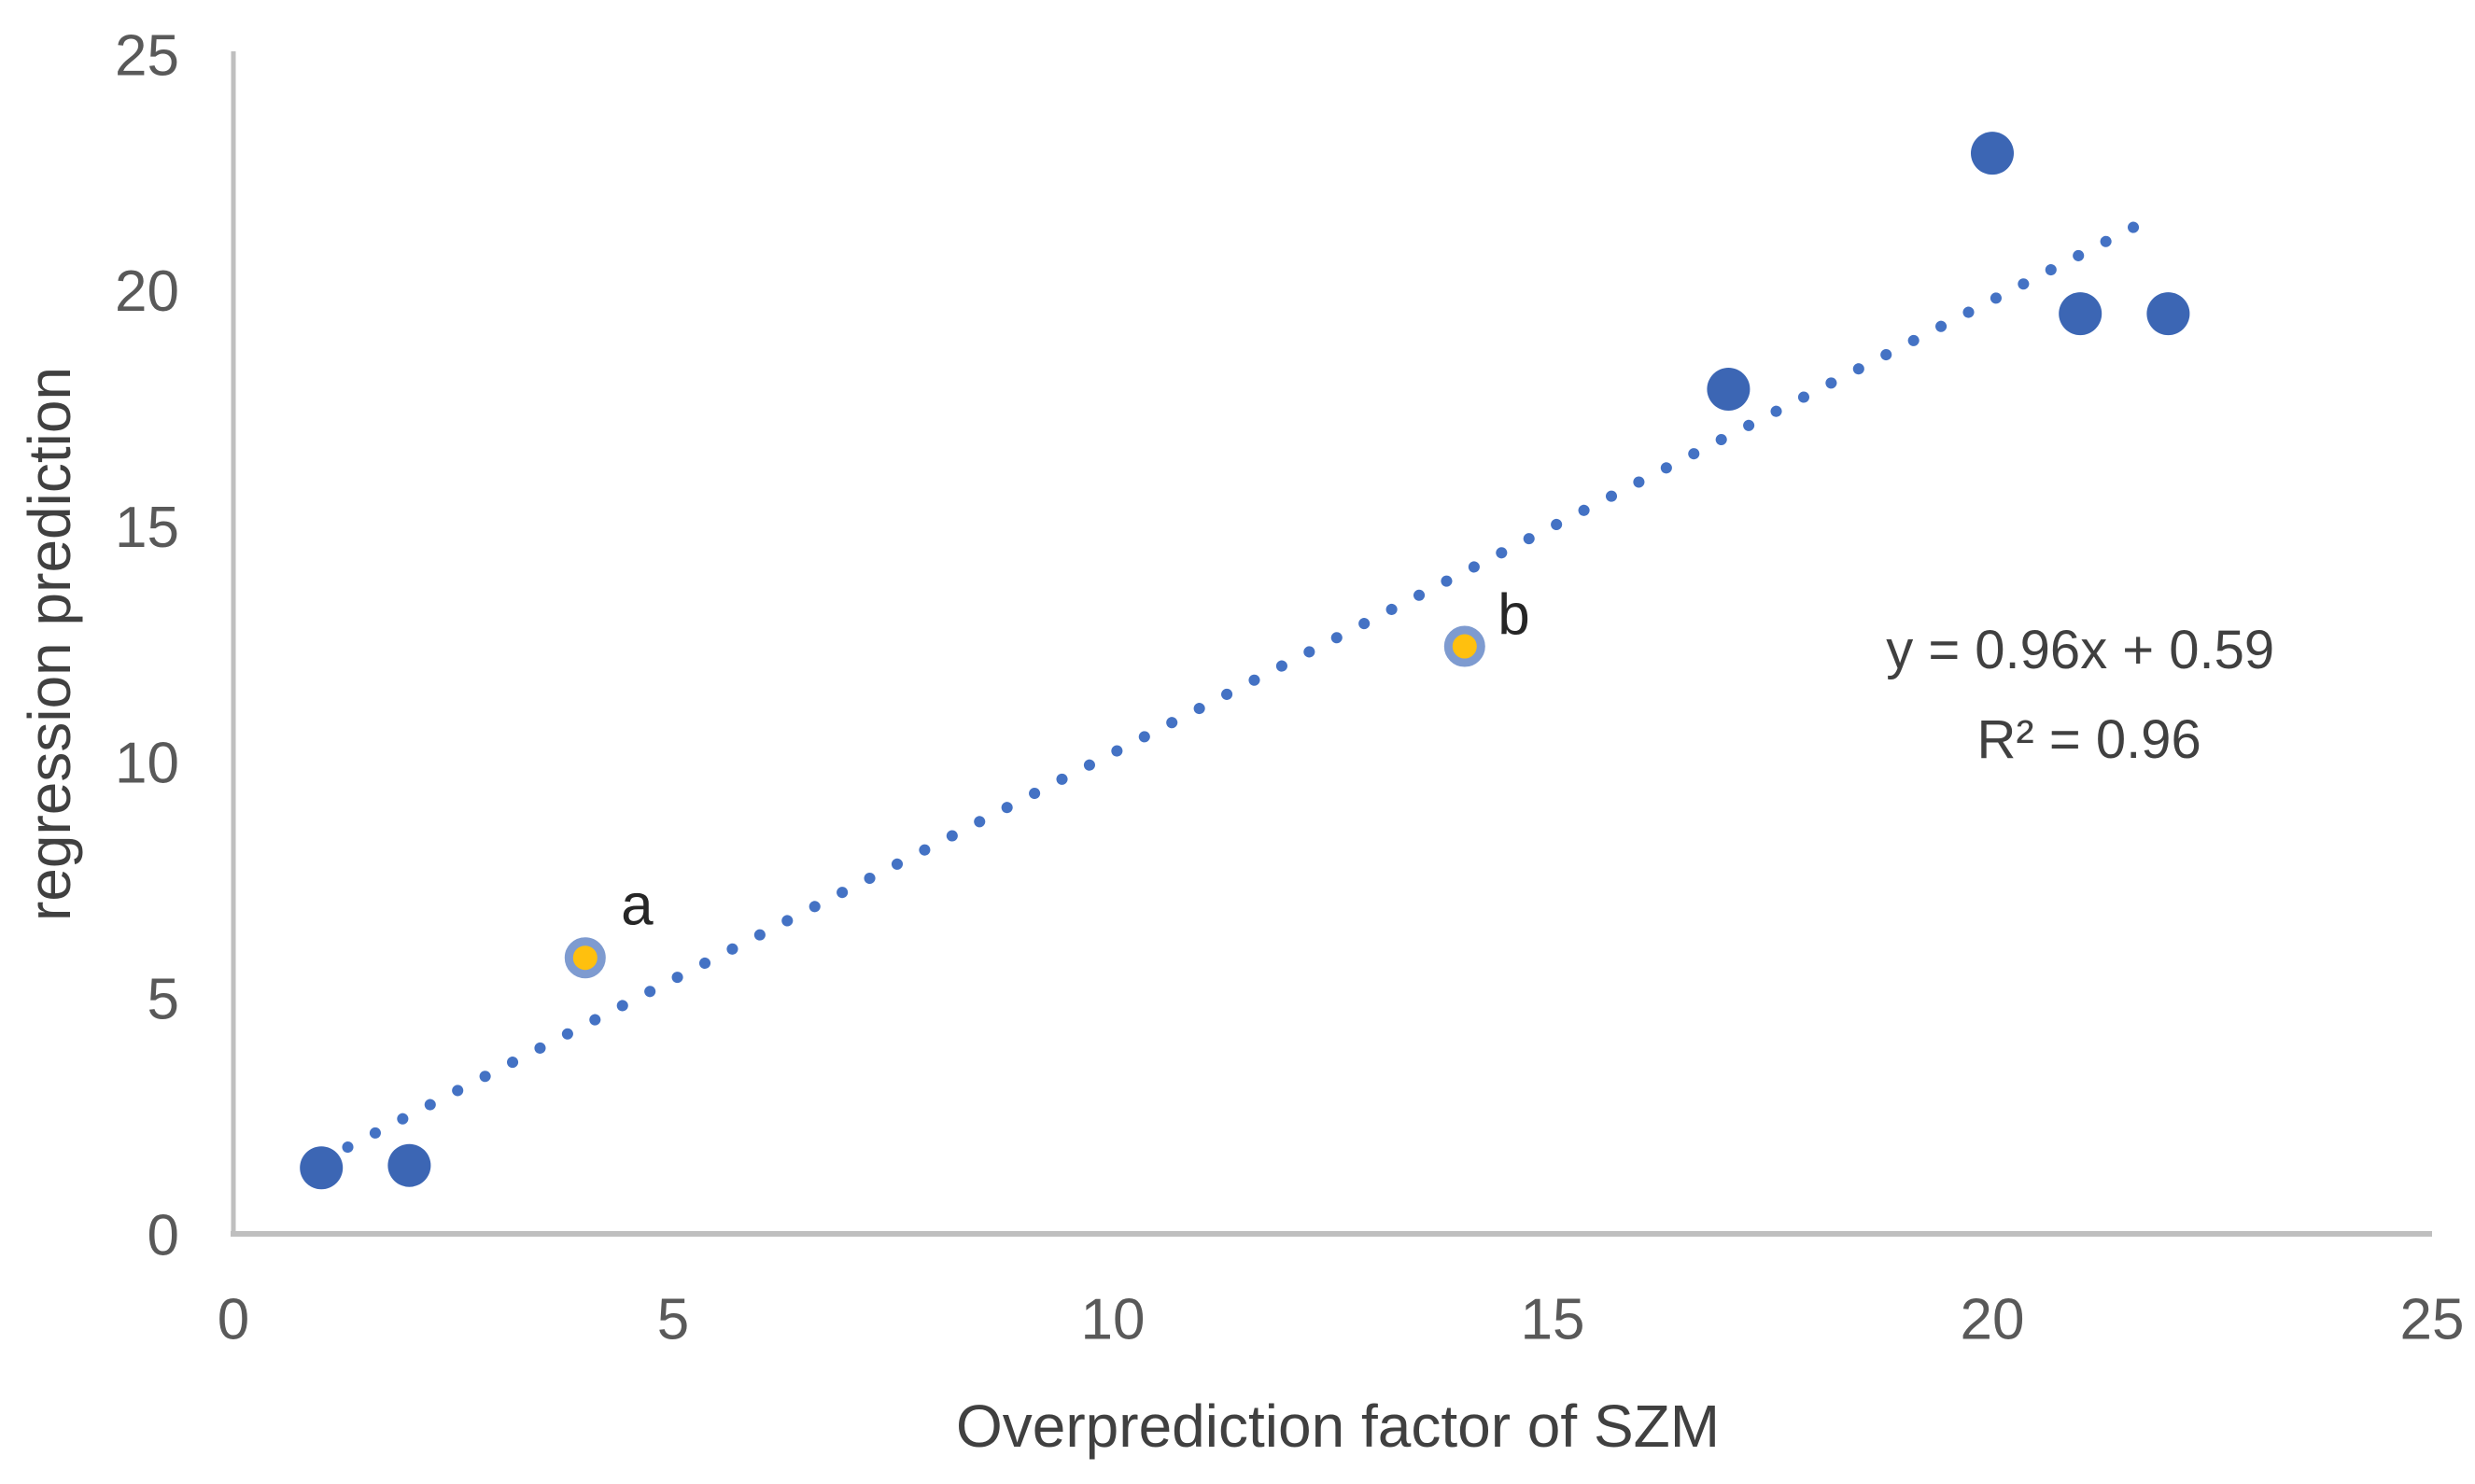 The image size is (2475, 1484). What do you see at coordinates (147, 528) in the screenshot?
I see `y-tick-label: 15` at bounding box center [147, 528].